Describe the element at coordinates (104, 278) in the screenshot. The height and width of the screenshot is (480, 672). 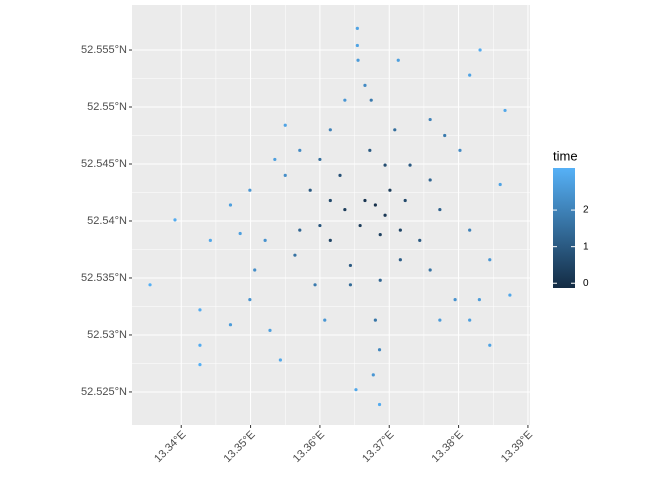
I see `y-tick-label: 52.535°N` at that location.